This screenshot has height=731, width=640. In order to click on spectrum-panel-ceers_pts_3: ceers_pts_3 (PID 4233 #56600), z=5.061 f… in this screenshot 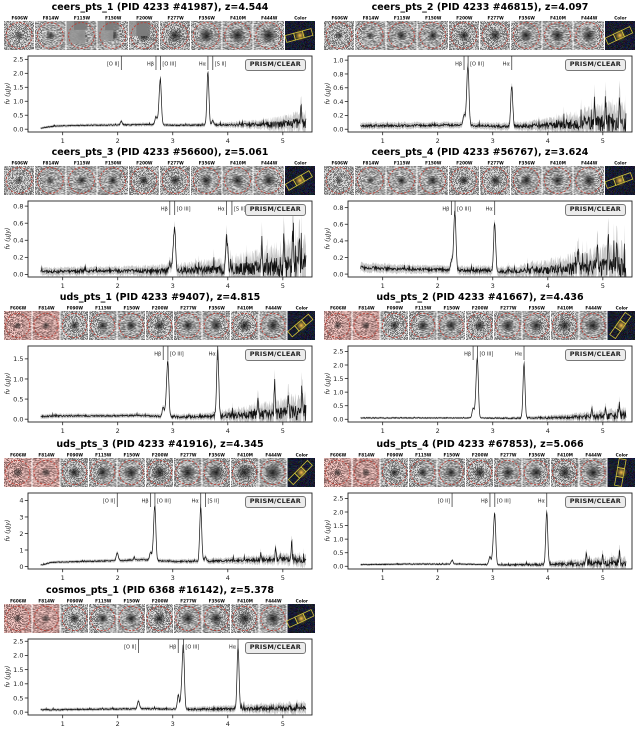, I will do `click(160, 220)`.